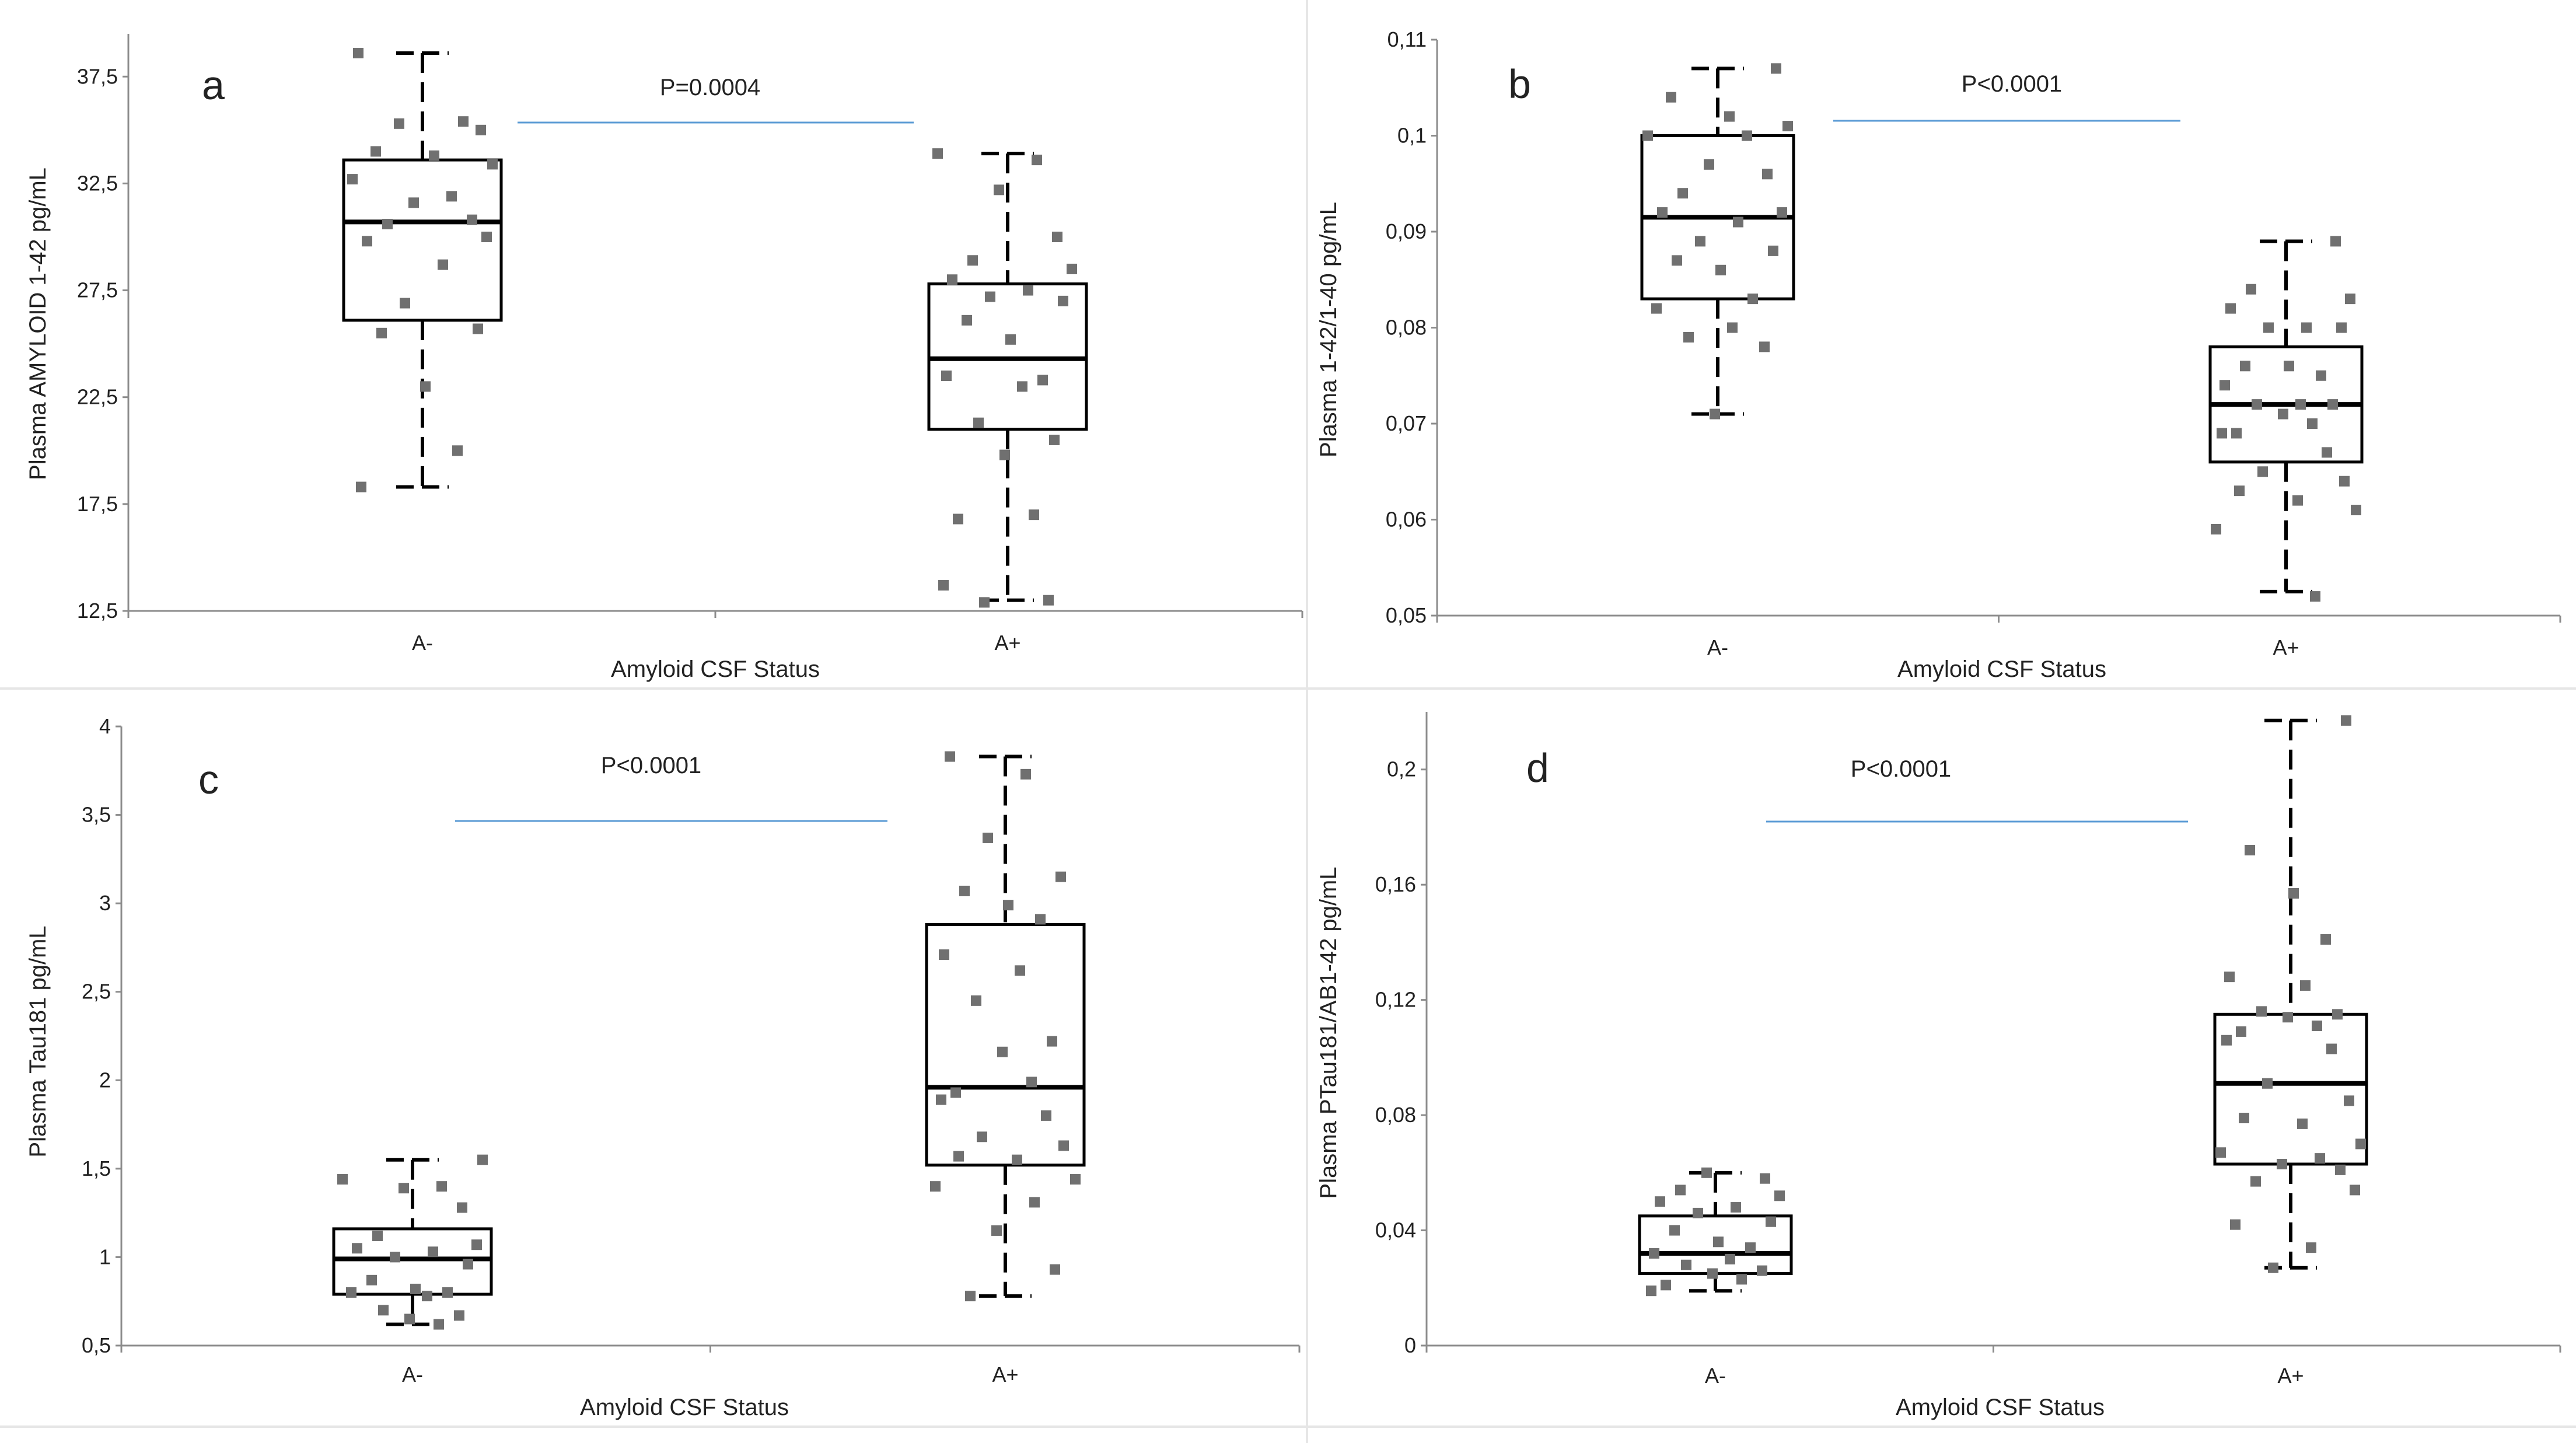  What do you see at coordinates (1901, 769) in the screenshot?
I see `p-value-label: P<0.0001` at bounding box center [1901, 769].